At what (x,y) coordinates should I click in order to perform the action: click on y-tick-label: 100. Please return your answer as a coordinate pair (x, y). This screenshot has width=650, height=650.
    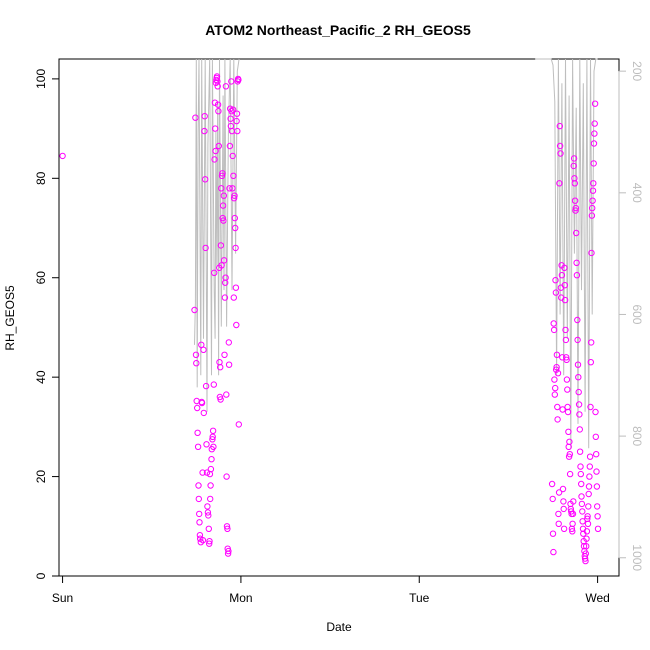
    Looking at the image, I should click on (41, 79).